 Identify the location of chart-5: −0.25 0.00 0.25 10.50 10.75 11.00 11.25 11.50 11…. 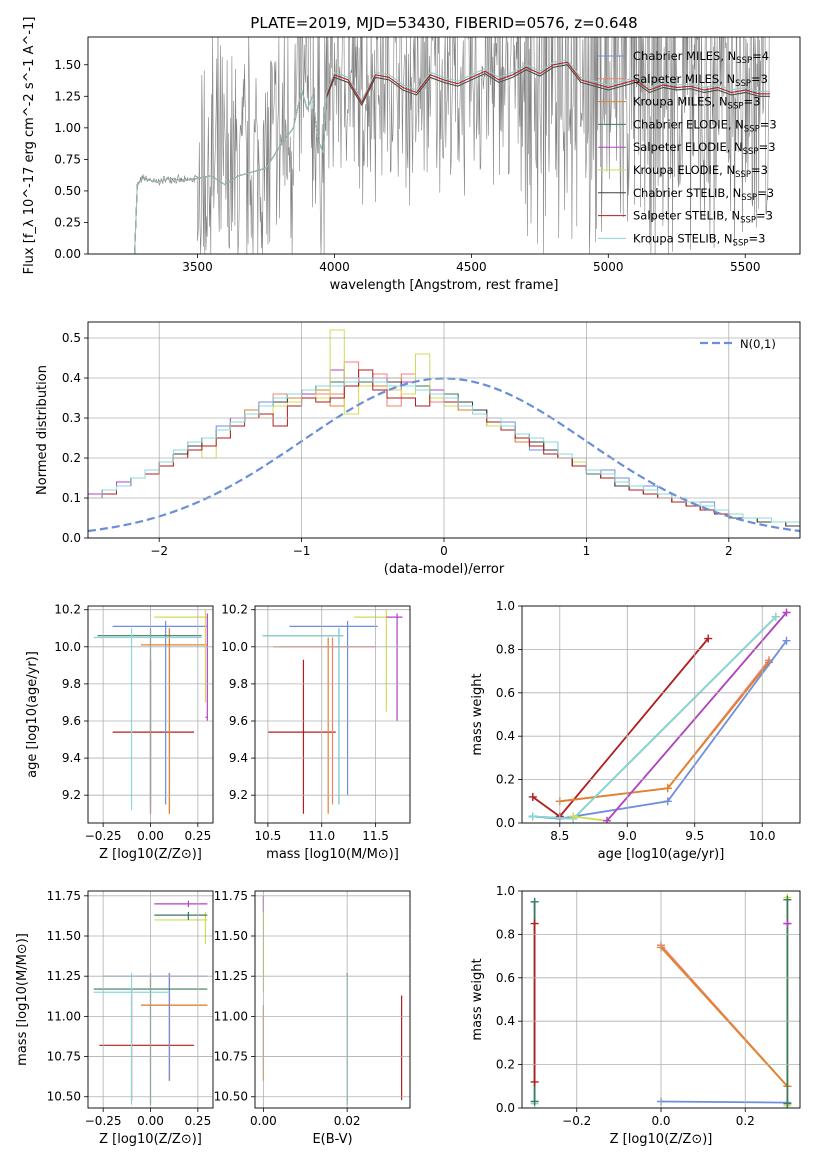
(114, 1018).